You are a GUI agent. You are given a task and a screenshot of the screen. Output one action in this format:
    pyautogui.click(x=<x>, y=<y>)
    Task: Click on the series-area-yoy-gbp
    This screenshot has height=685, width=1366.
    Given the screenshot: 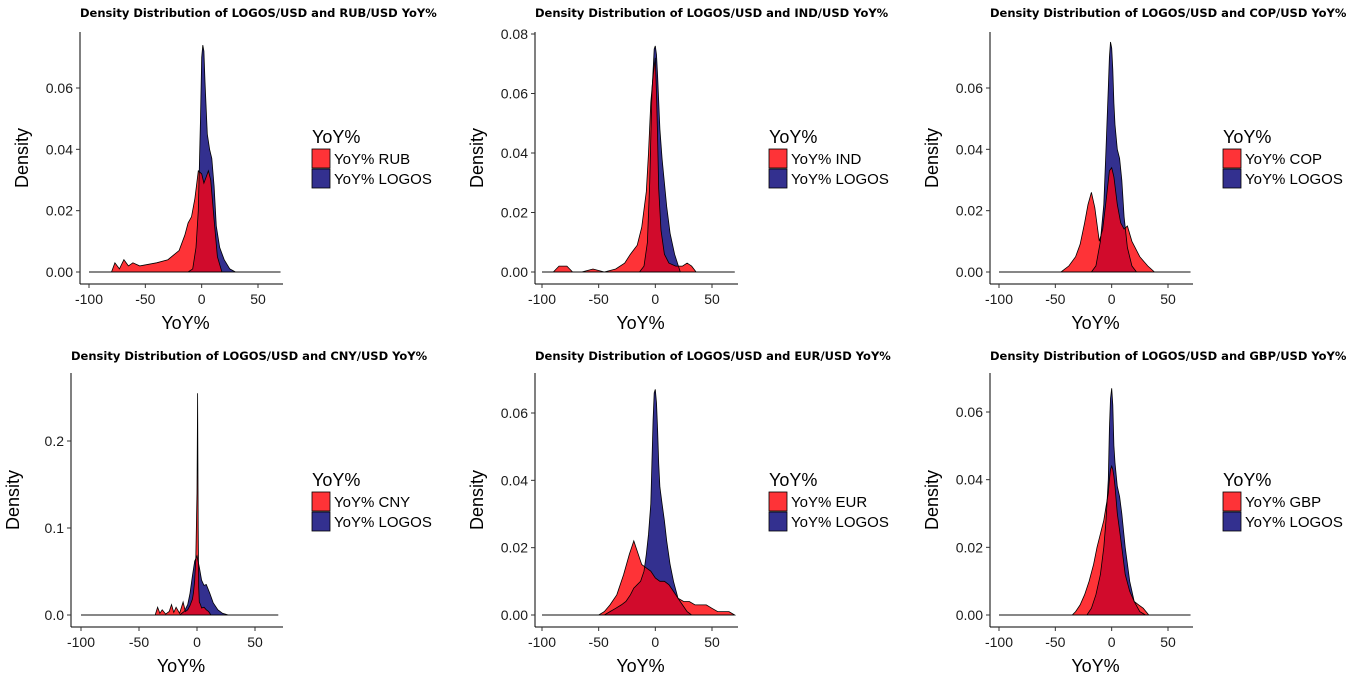 What is the action you would take?
    pyautogui.click(x=1095, y=540)
    